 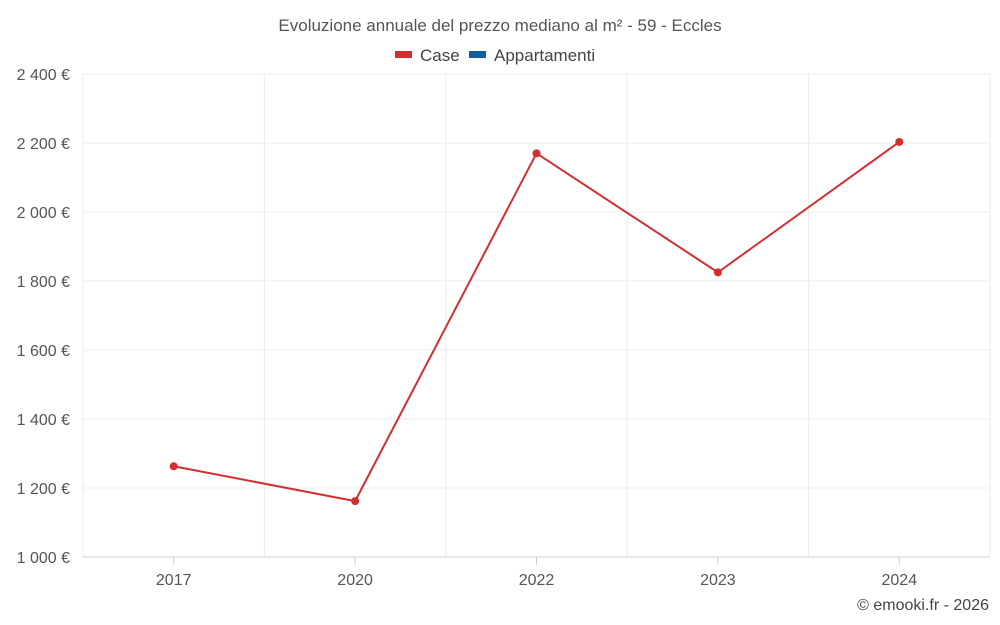 What do you see at coordinates (43, 282) in the screenshot?
I see `y-tick-label: 1 800 €` at bounding box center [43, 282].